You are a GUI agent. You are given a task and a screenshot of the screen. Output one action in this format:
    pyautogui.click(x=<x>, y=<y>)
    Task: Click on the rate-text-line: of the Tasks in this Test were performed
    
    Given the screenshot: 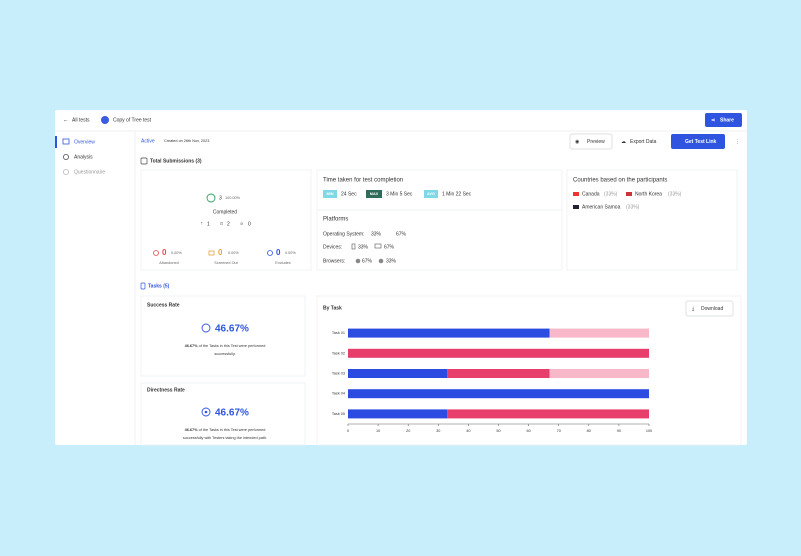 What is the action you would take?
    pyautogui.click(x=232, y=430)
    